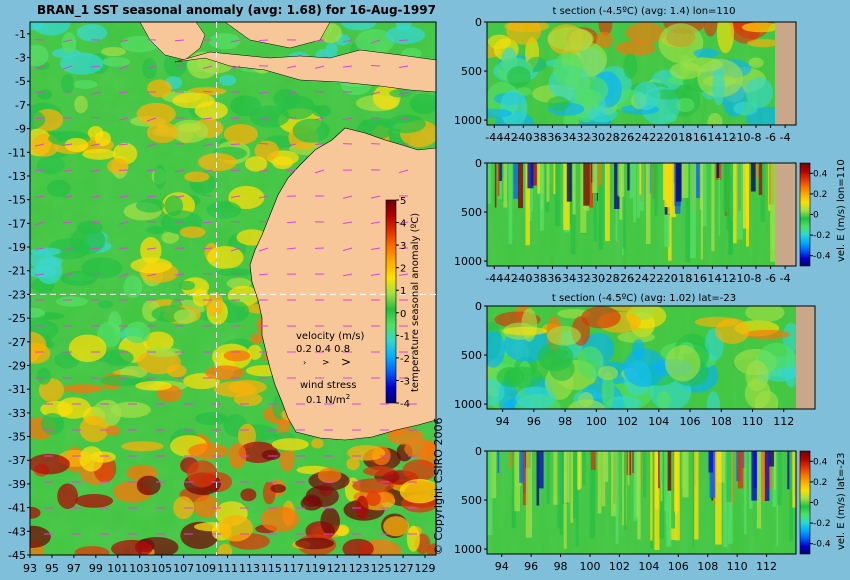  Describe the element at coordinates (305, 71) in the screenshot. I see `land-java-islands` at that location.